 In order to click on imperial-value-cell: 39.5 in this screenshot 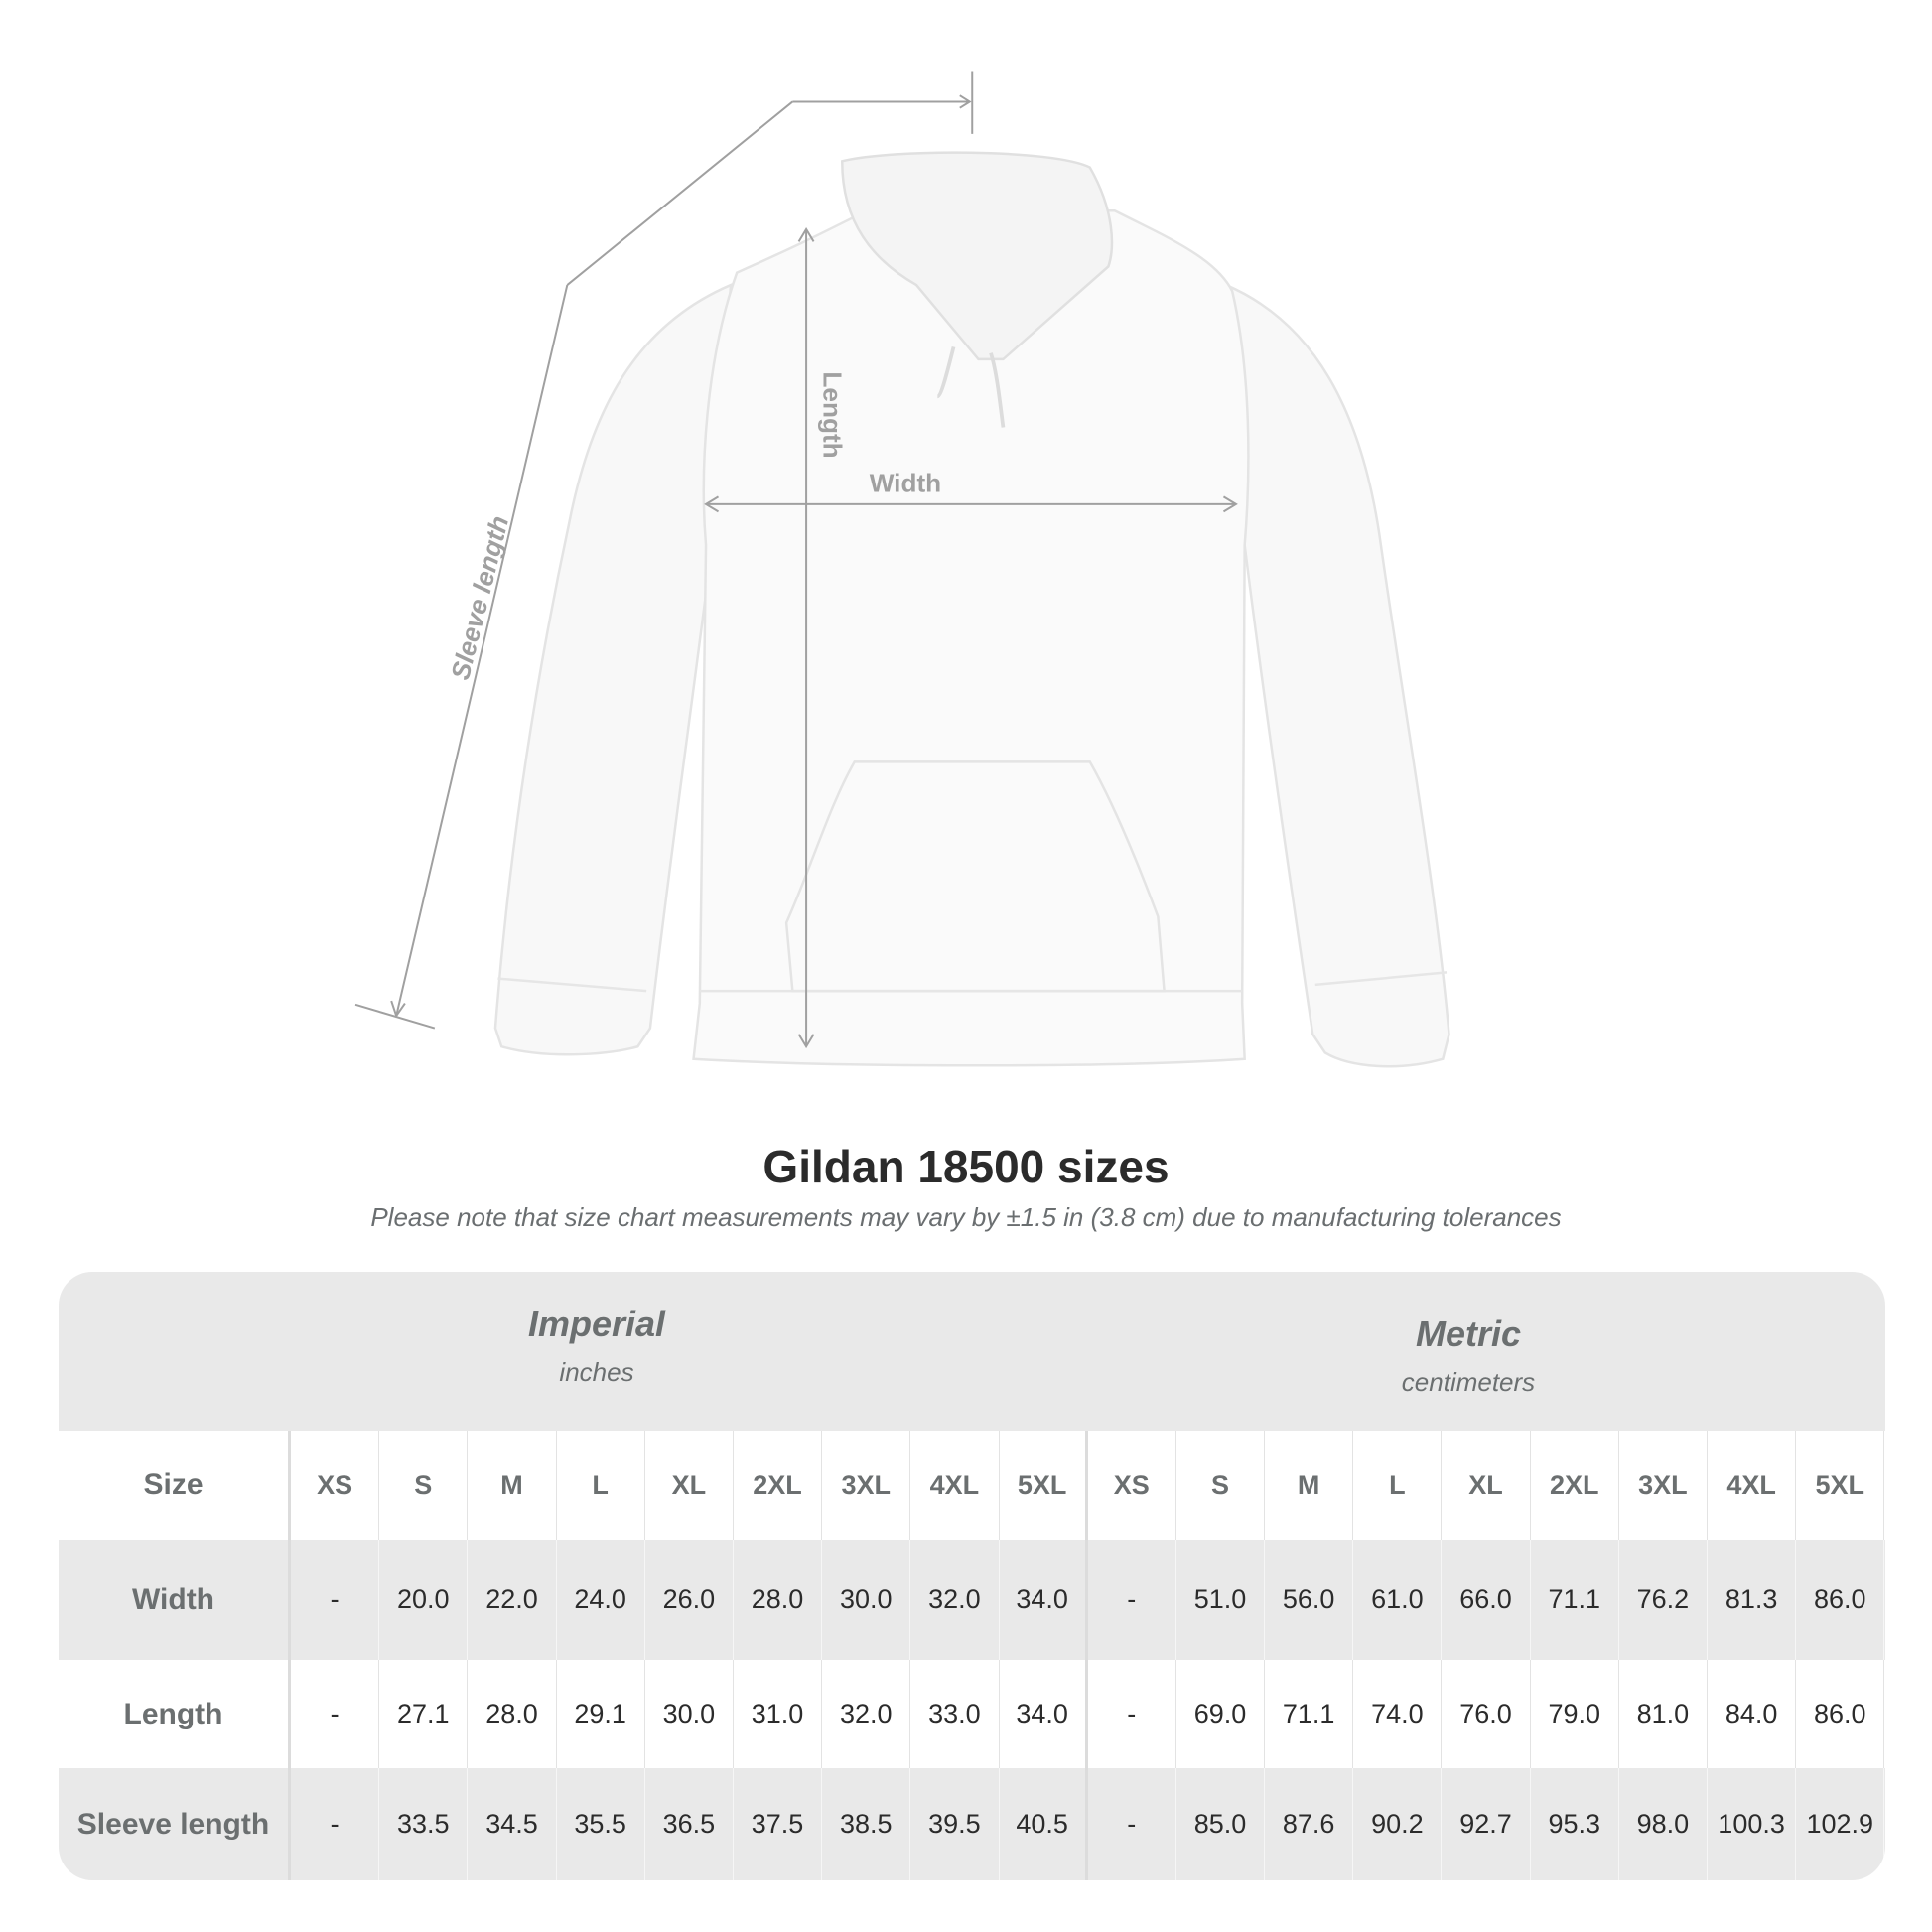, I will do `click(955, 1824)`.